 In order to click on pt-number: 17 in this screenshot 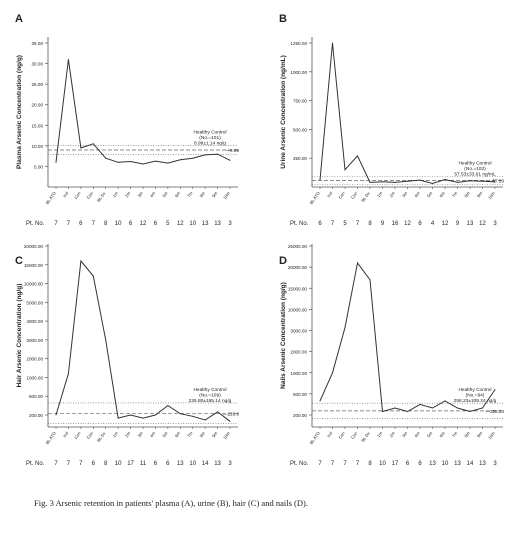, I will do `click(395, 464)`.